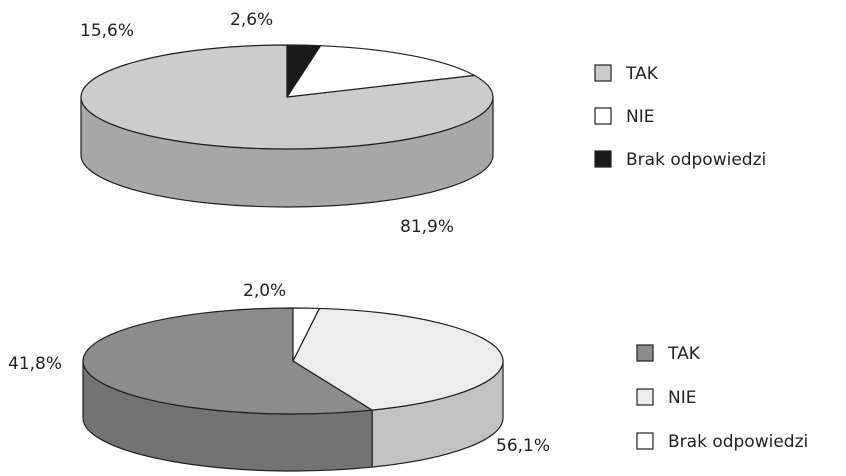  What do you see at coordinates (107, 31) in the screenshot?
I see `data-label-nie: 15,6%` at bounding box center [107, 31].